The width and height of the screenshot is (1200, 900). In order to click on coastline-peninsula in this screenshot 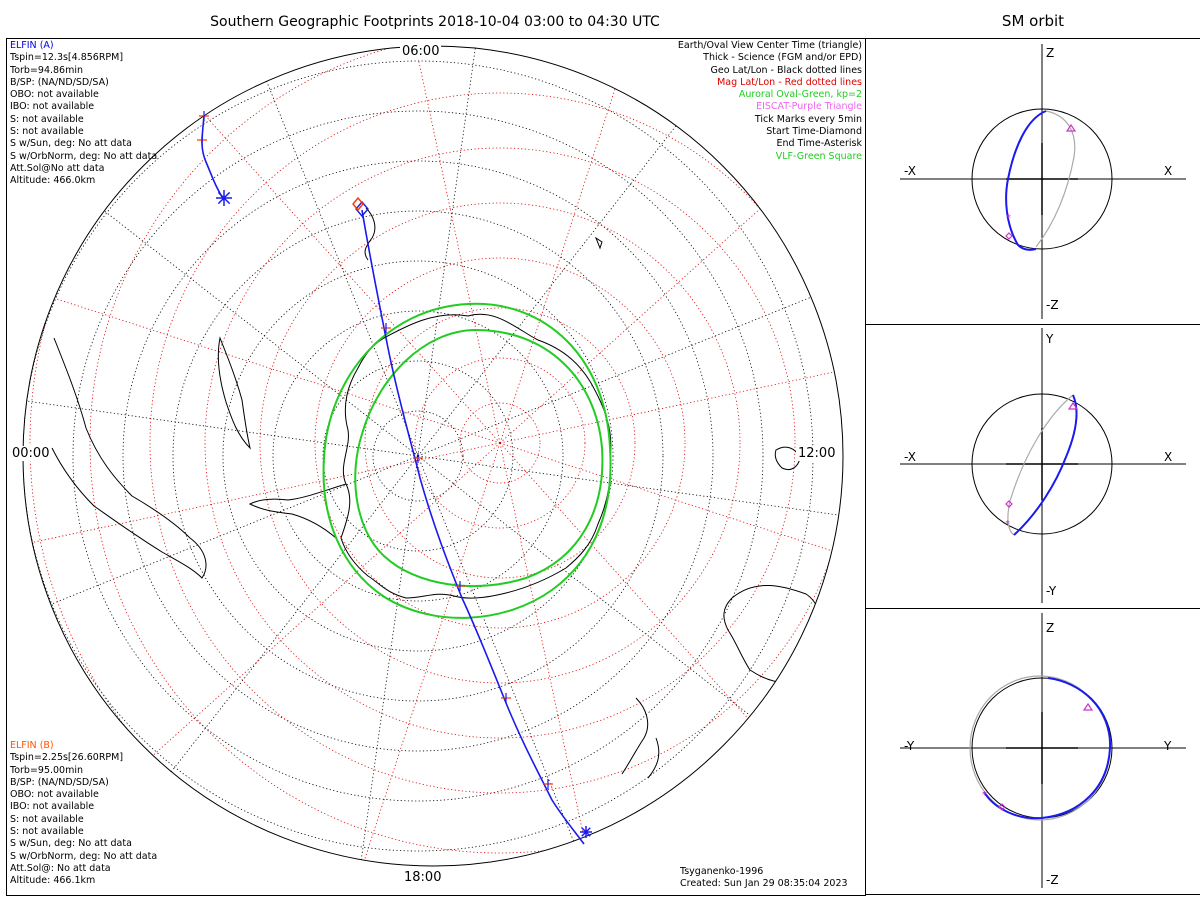, I will do `click(297, 511)`.